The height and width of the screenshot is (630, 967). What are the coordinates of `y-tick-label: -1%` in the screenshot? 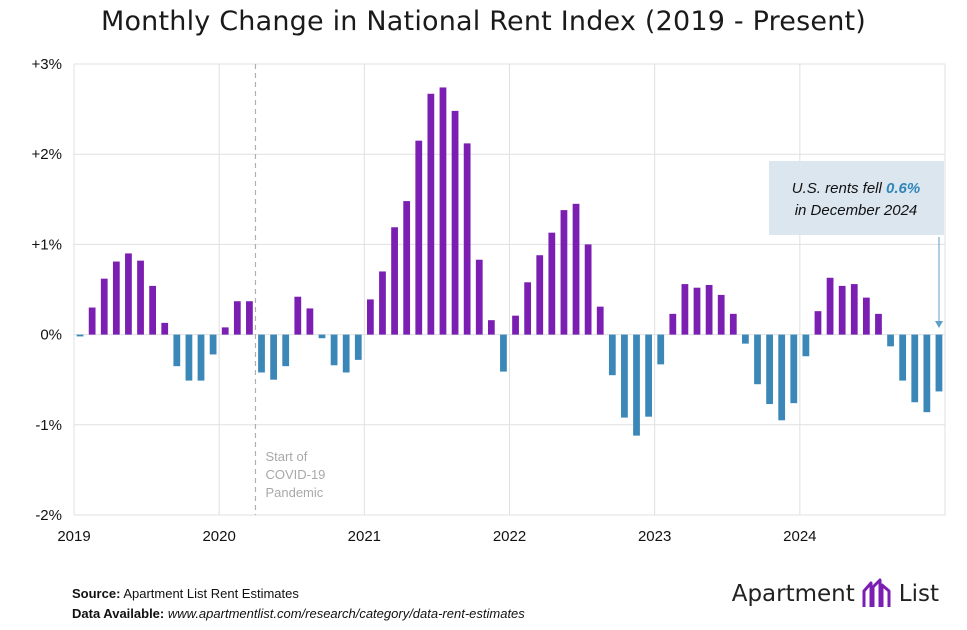 It's located at (48, 425).